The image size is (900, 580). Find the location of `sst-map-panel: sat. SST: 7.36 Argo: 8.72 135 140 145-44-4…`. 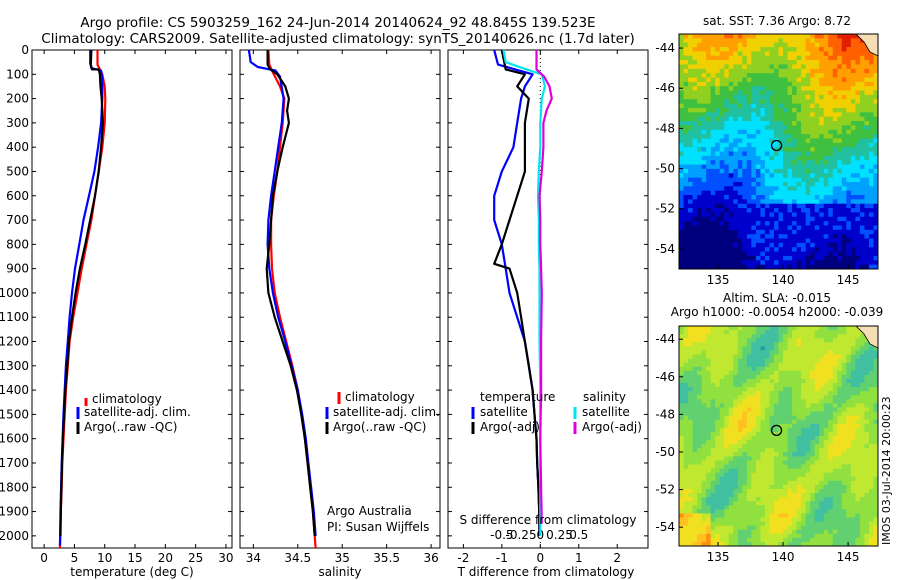

sst-map-panel: sat. SST: 7.36 Argo: 8.72 135 140 145-44-4… is located at coordinates (767, 150).